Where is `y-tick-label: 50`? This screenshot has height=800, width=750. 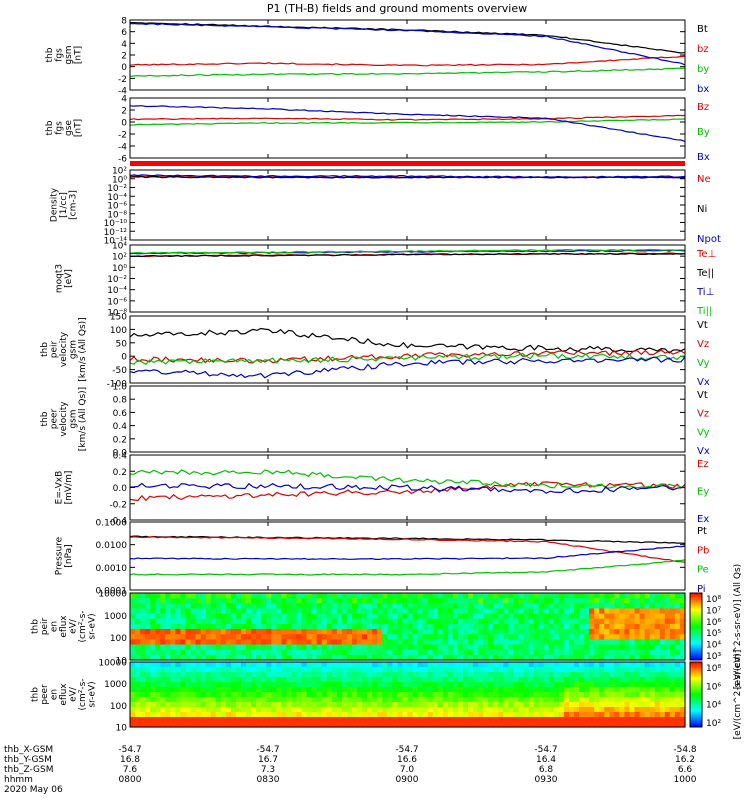 y-tick-label: 50 is located at coordinates (122, 344).